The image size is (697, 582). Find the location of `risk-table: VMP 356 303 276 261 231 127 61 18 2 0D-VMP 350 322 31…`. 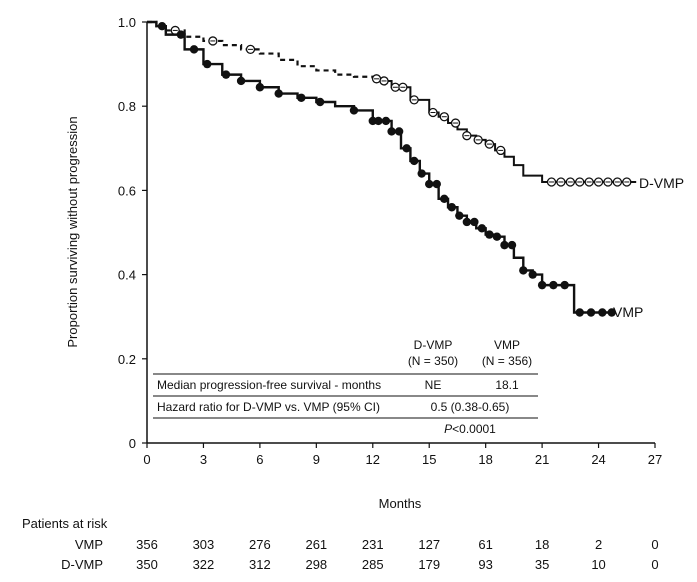

risk-table: VMP 356 303 276 261 231 127 61 18 2 0D-VMP 350 322 31… is located at coordinates (360, 554).